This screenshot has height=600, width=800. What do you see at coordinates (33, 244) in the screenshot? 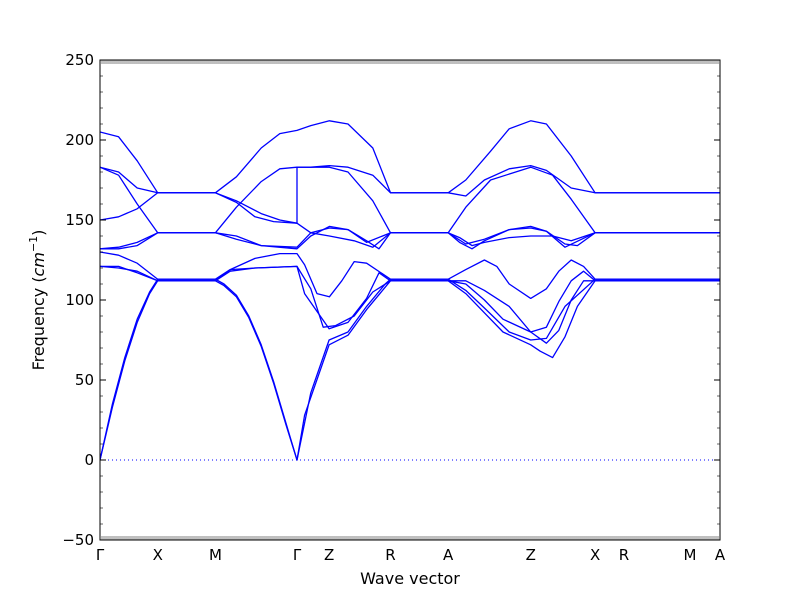
I see `y-axis-label-exponent: −1` at bounding box center [33, 244].